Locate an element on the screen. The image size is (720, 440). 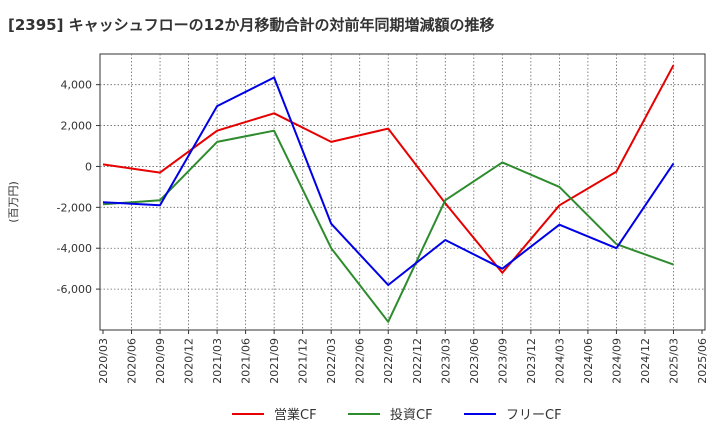
y-axis-ticks: 4,000 2,000 0 -2,000 -4,000 -6,000 is located at coordinates (78, 187).